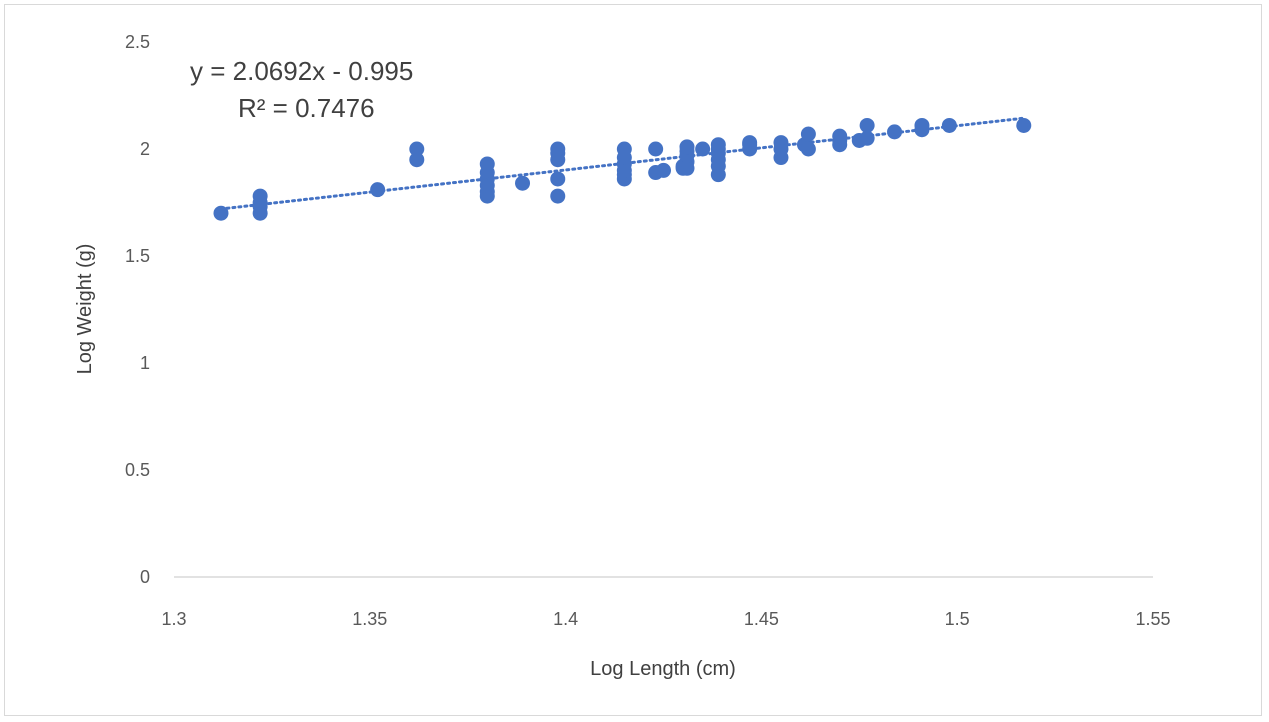 Image resolution: width=1269 pixels, height=722 pixels. What do you see at coordinates (306, 108) in the screenshot?
I see `trendline-r-squared: R² = 0.7476` at bounding box center [306, 108].